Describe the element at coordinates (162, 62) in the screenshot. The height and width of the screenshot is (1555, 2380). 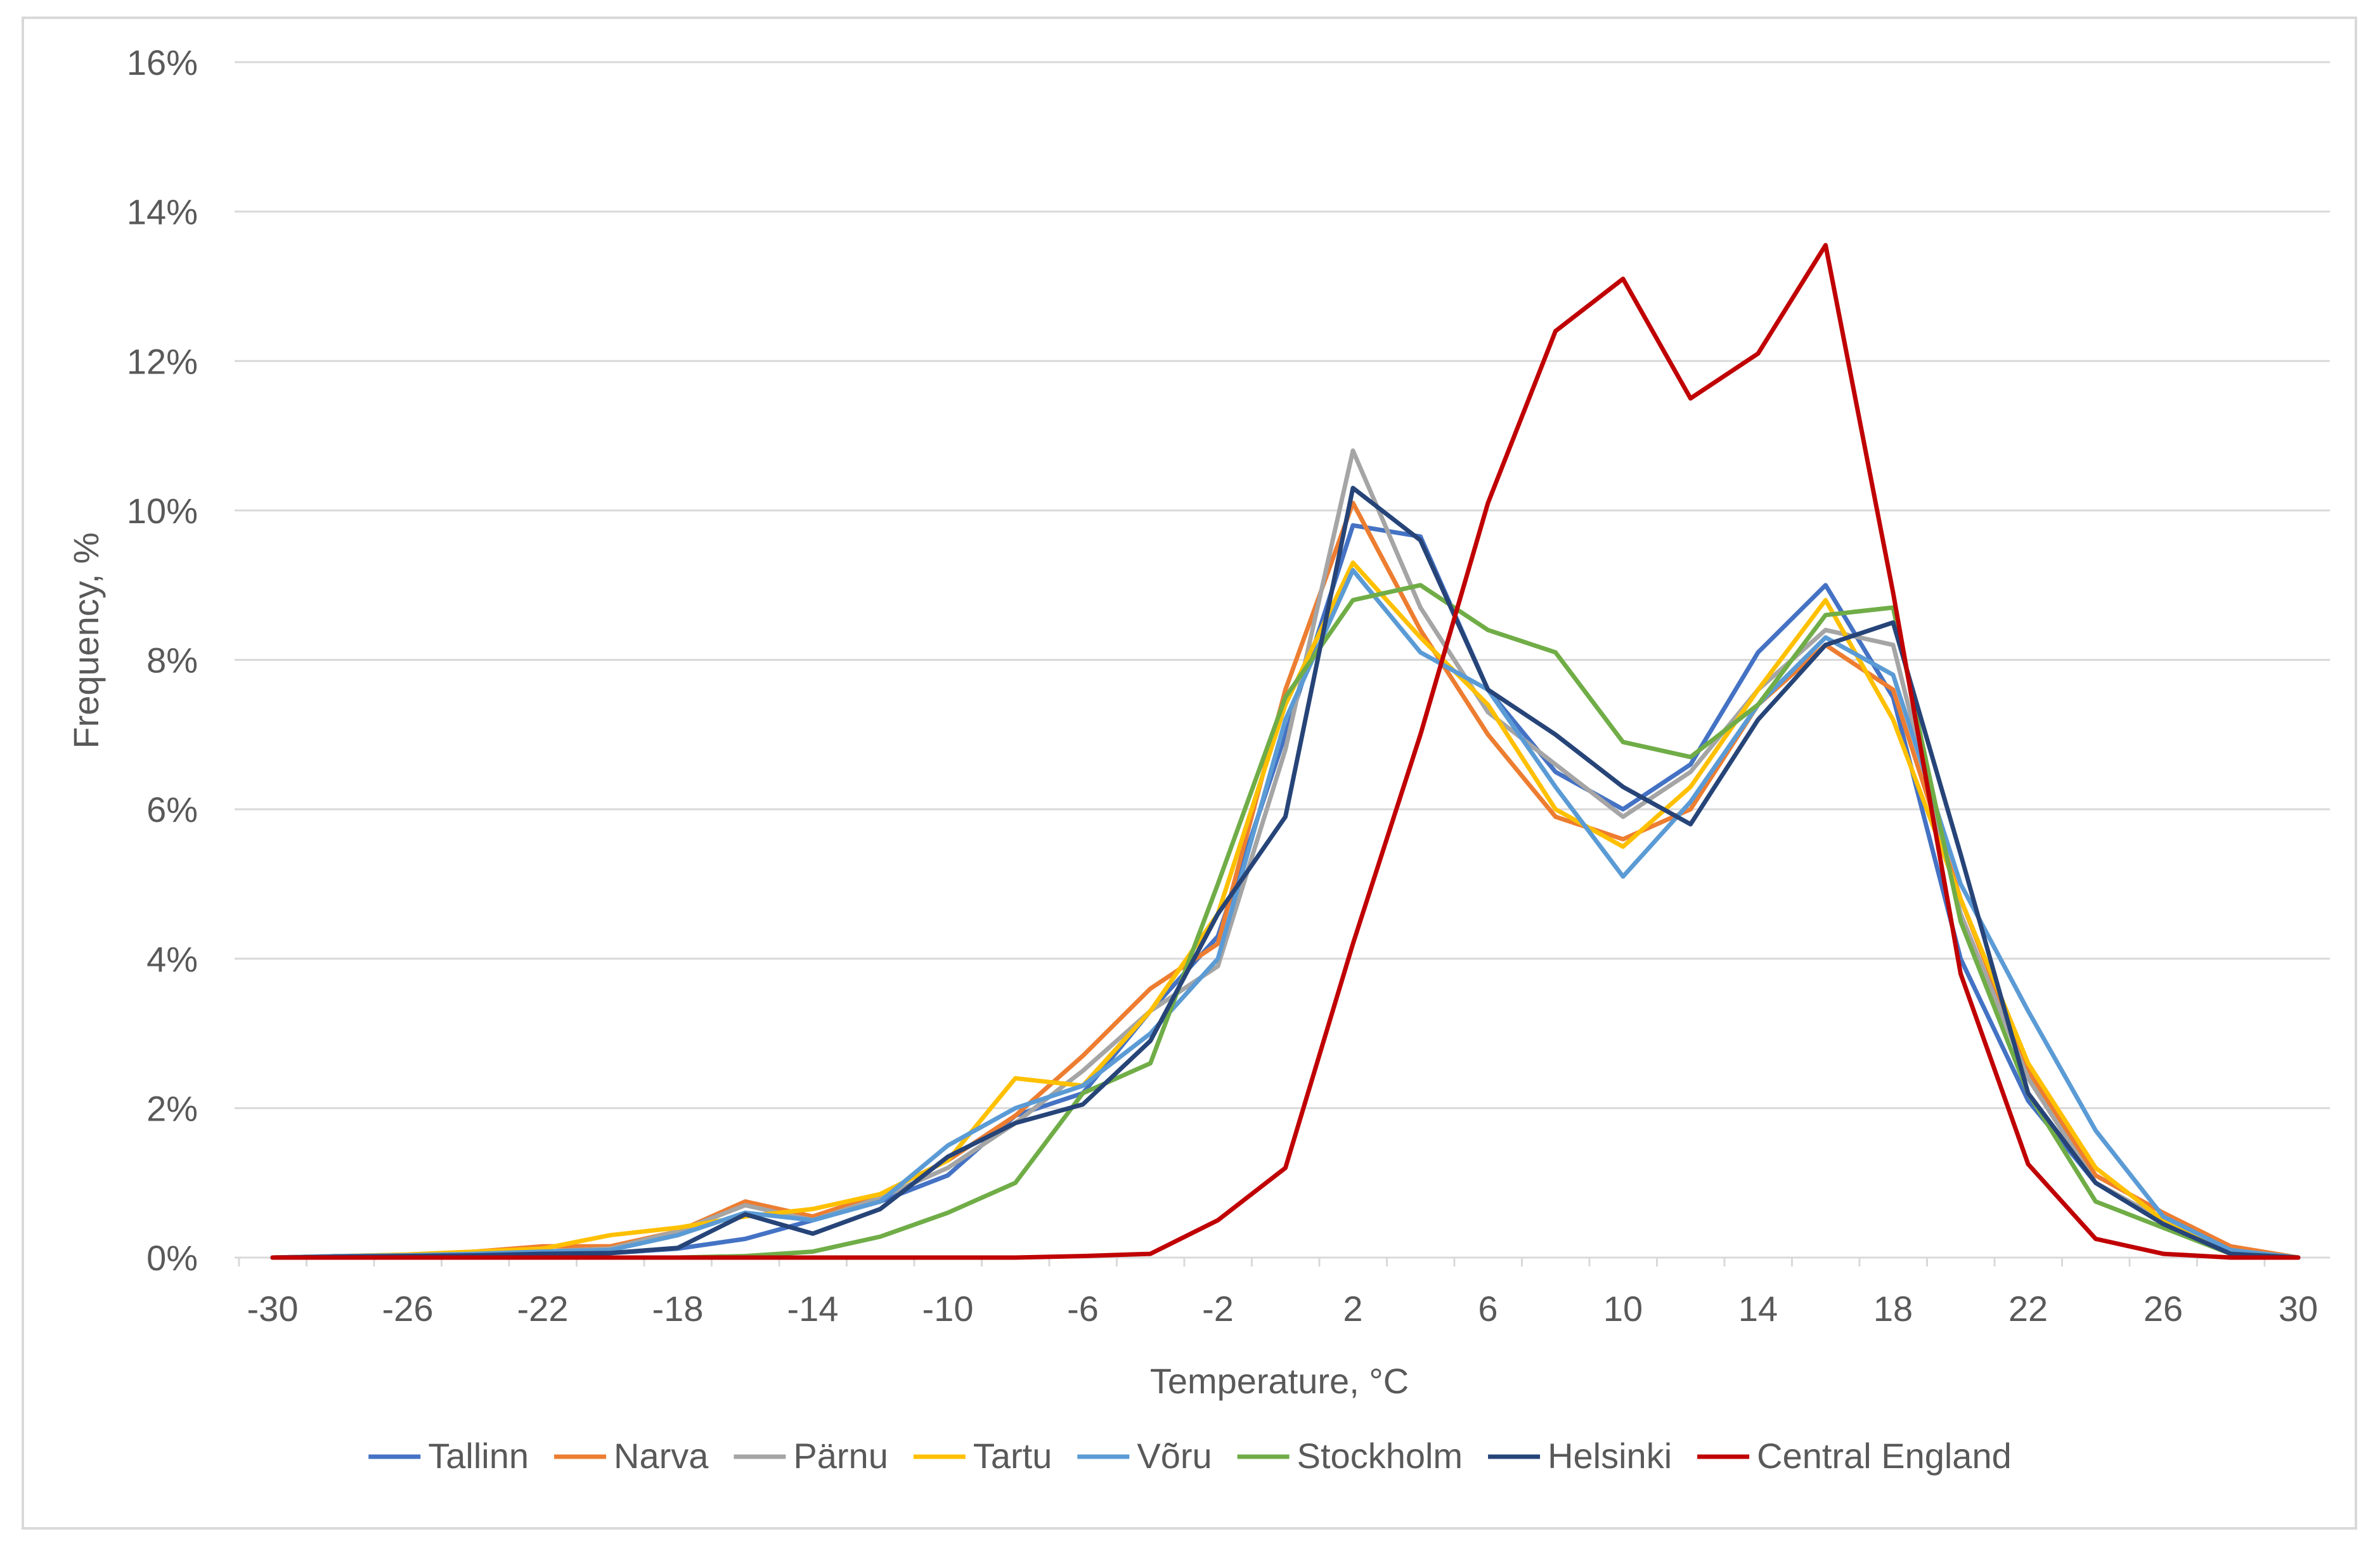
I see `y-tick-label: 16%` at that location.